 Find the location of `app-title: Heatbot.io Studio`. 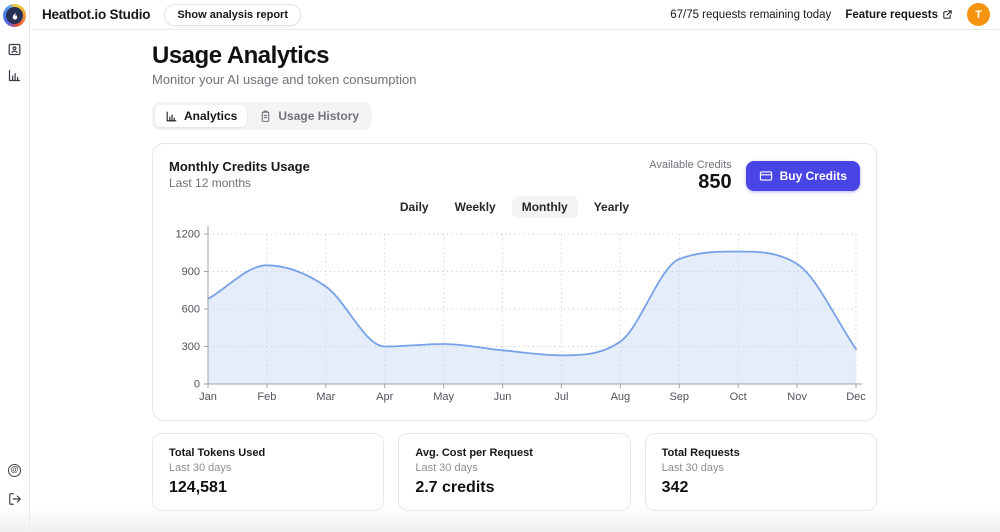

app-title: Heatbot.io Studio is located at coordinates (96, 14).